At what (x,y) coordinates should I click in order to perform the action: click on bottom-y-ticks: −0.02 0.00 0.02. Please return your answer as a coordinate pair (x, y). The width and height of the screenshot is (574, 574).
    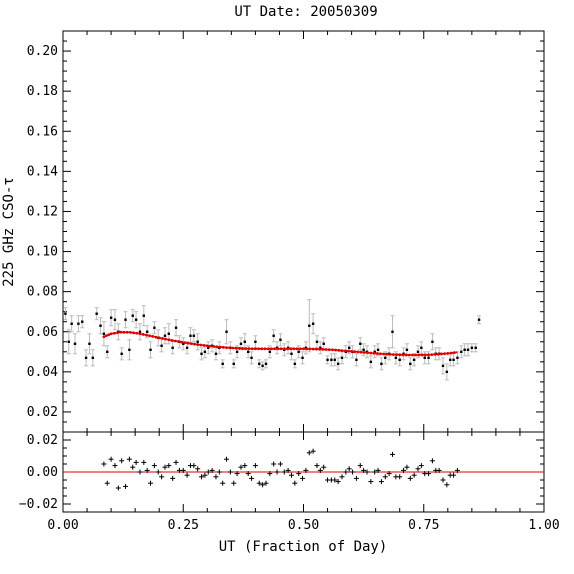
    Looking at the image, I should click on (281, 472).